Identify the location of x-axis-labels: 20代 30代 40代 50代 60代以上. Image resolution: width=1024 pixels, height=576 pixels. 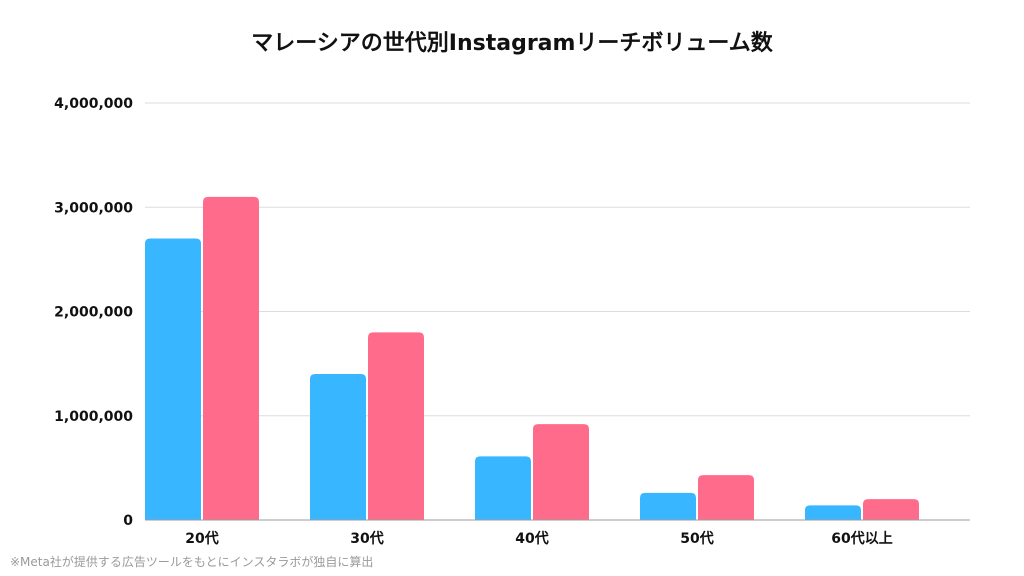
(538, 538).